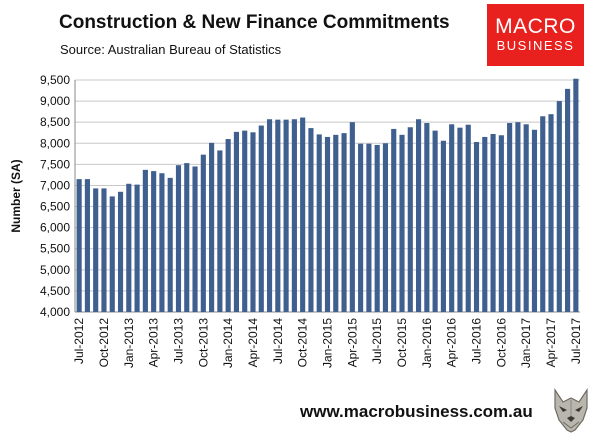 The image size is (598, 440). I want to click on x-tick-label: Apr-2016, so click(452, 343).